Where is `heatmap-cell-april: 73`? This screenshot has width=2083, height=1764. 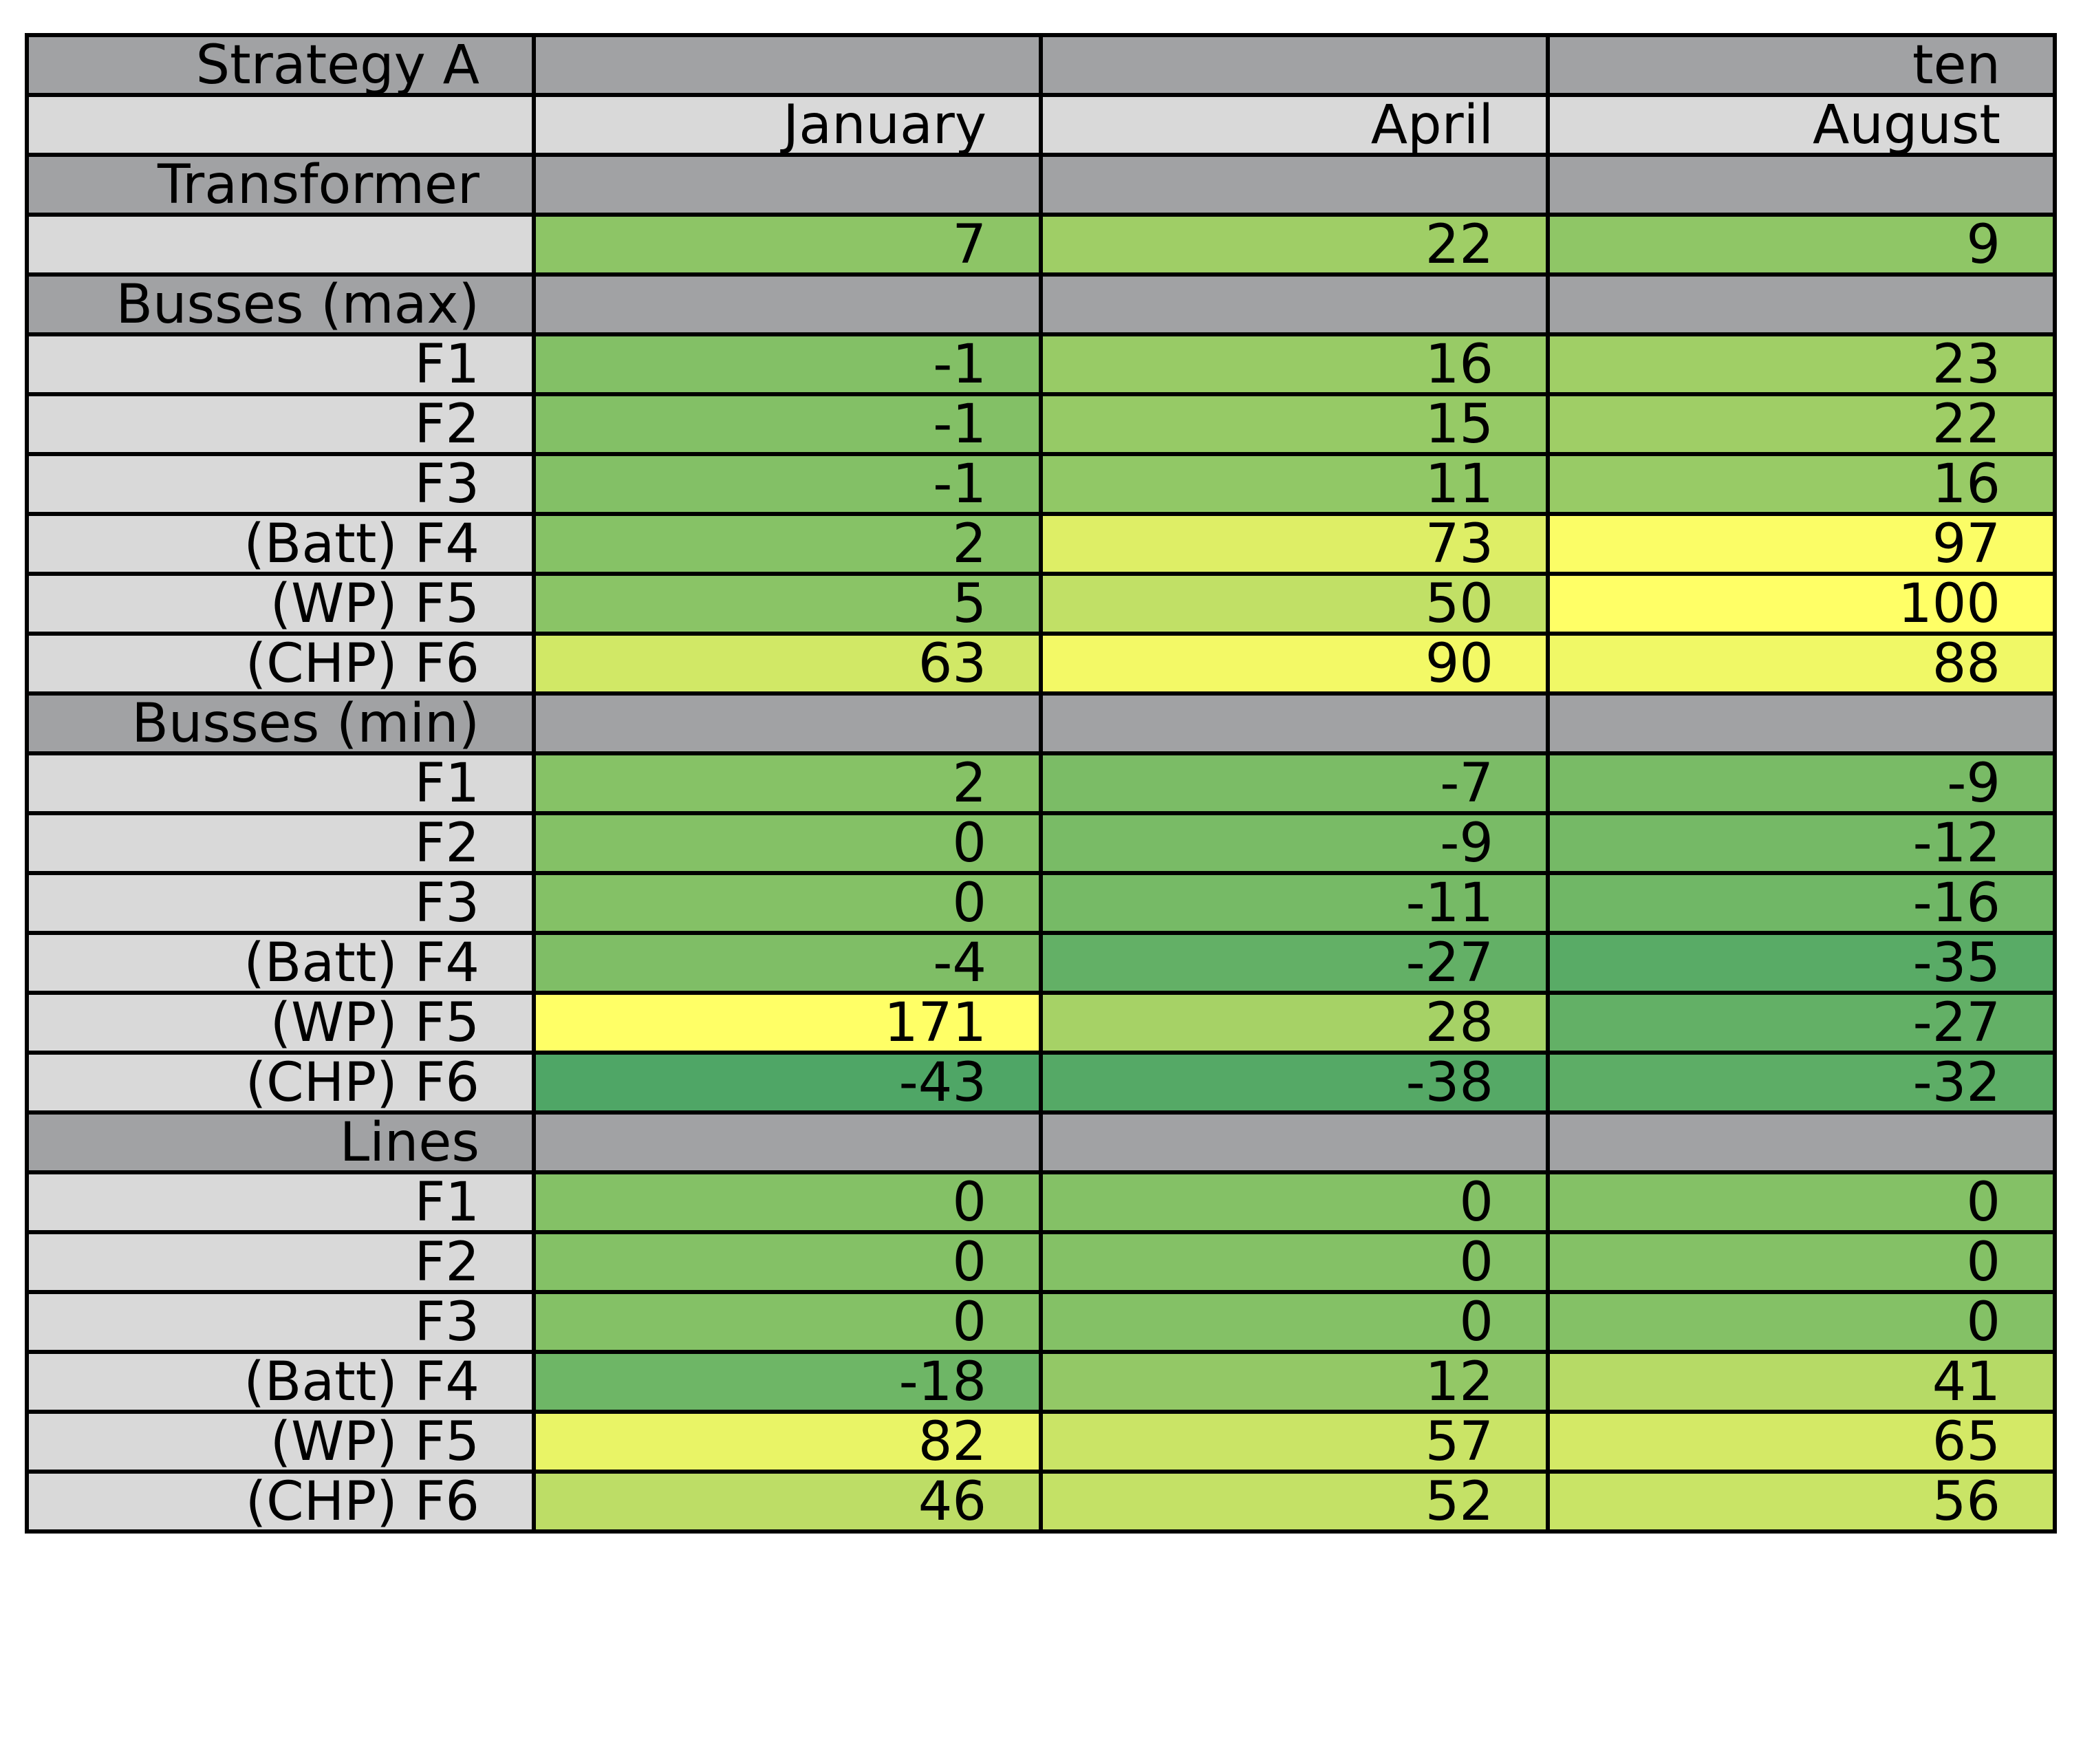
heatmap-cell-april: 73 is located at coordinates (1294, 544).